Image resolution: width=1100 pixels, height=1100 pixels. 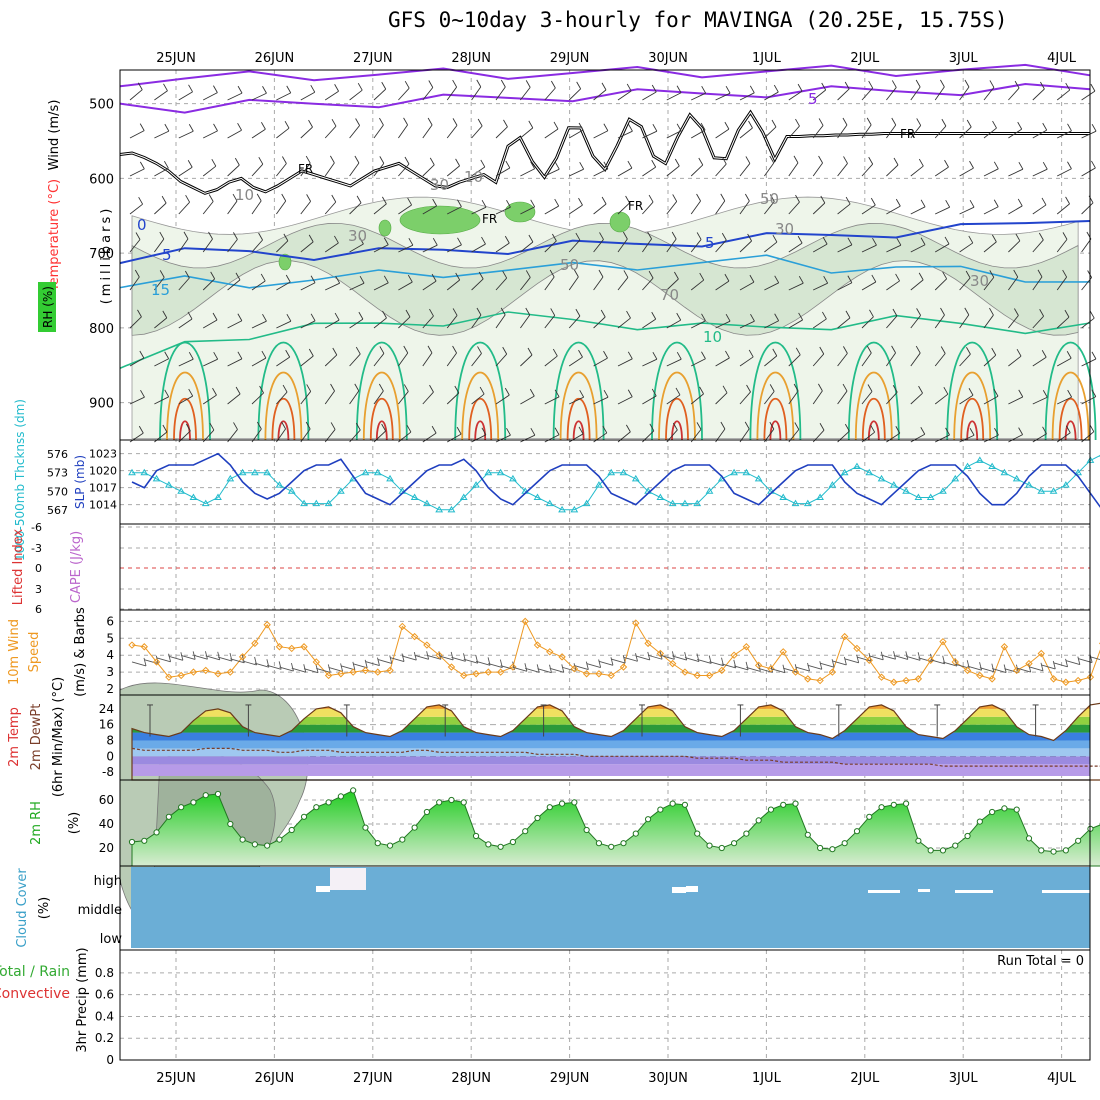 What do you see at coordinates (82, 999) in the screenshot?
I see `precip-axis-label: 3hr Precip (mm)` at bounding box center [82, 999].